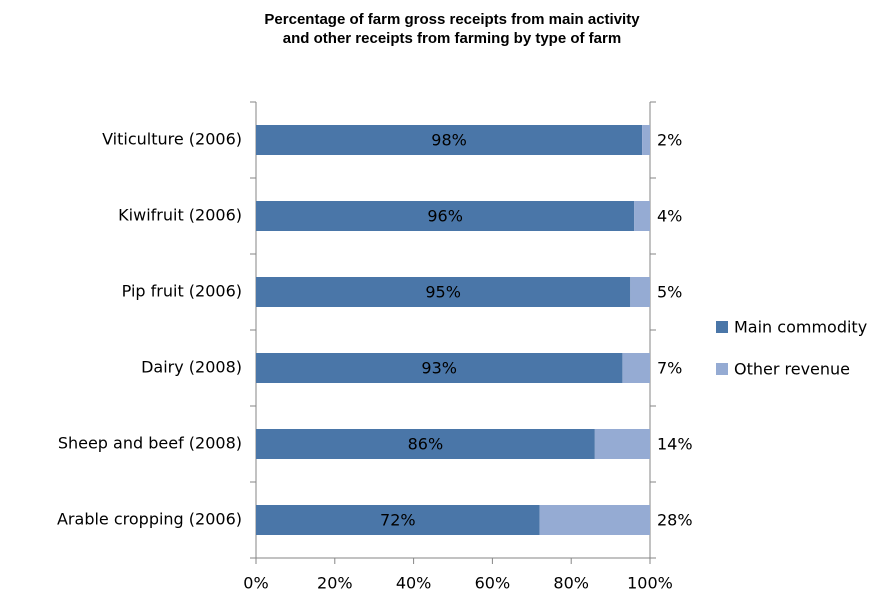  What do you see at coordinates (150, 443) in the screenshot?
I see `y-tick-label: Sheep and beef (2008)` at bounding box center [150, 443].